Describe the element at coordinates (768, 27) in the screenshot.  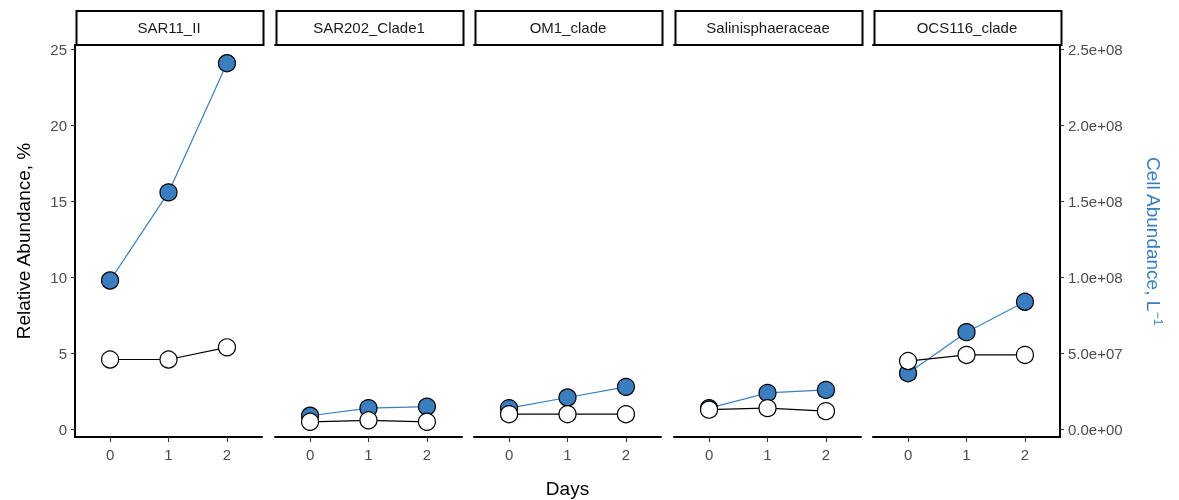
I see `chart-title: Salinisphaeraceae` at that location.